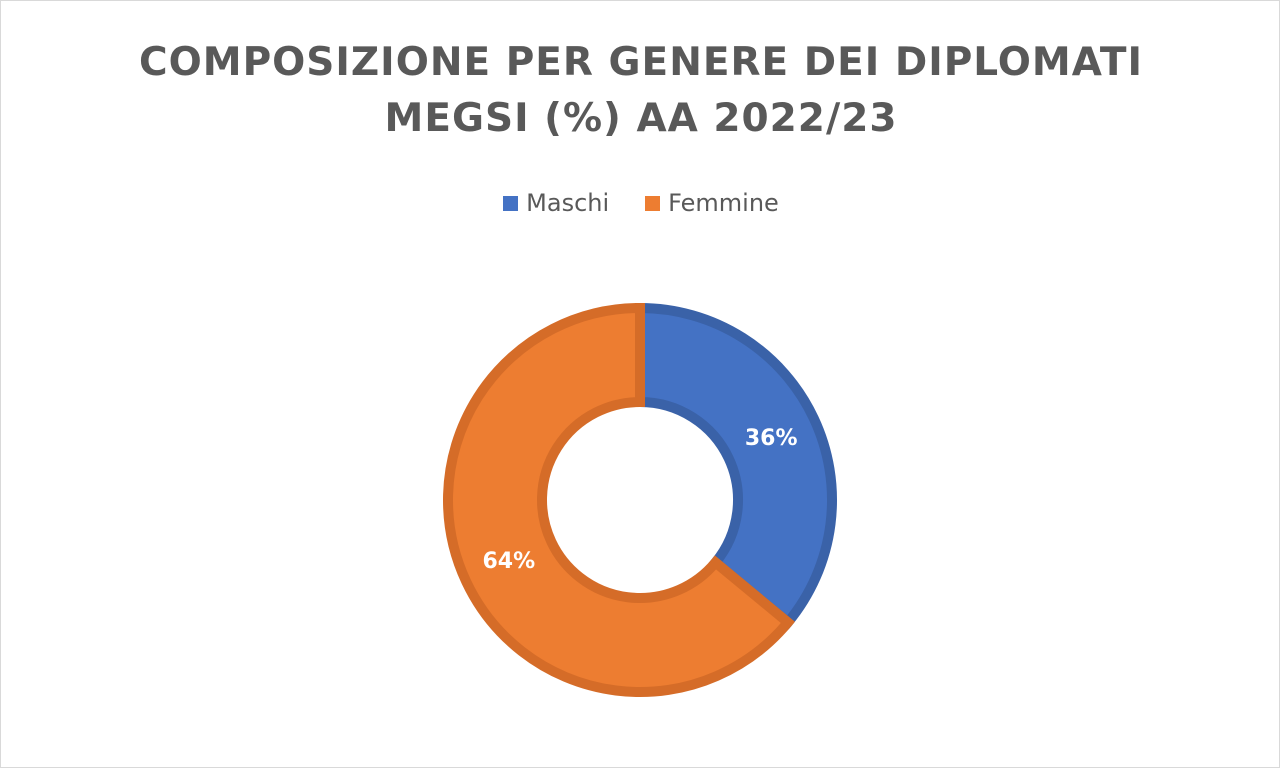 The image size is (1280, 768). I want to click on legend-label-maschi: Maschi, so click(568, 203).